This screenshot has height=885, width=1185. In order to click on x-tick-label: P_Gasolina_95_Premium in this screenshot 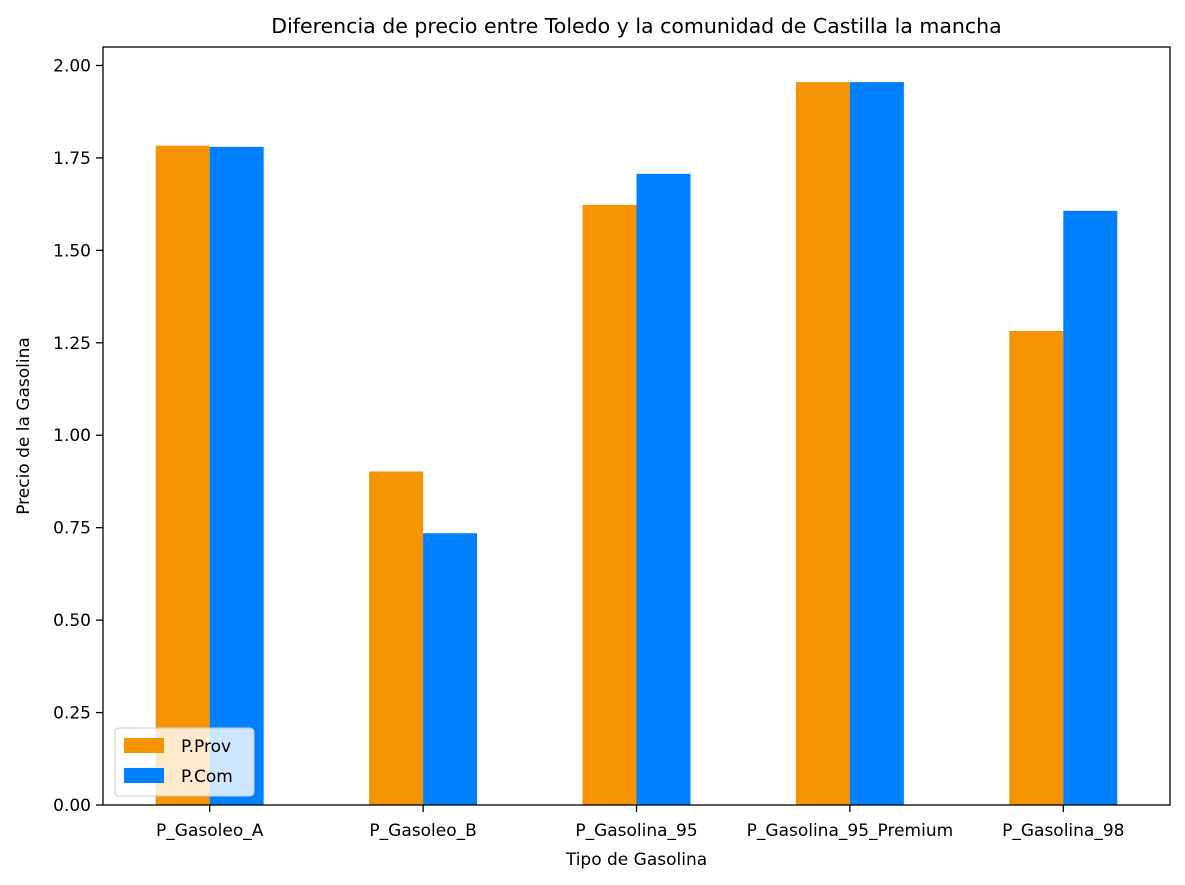, I will do `click(850, 831)`.